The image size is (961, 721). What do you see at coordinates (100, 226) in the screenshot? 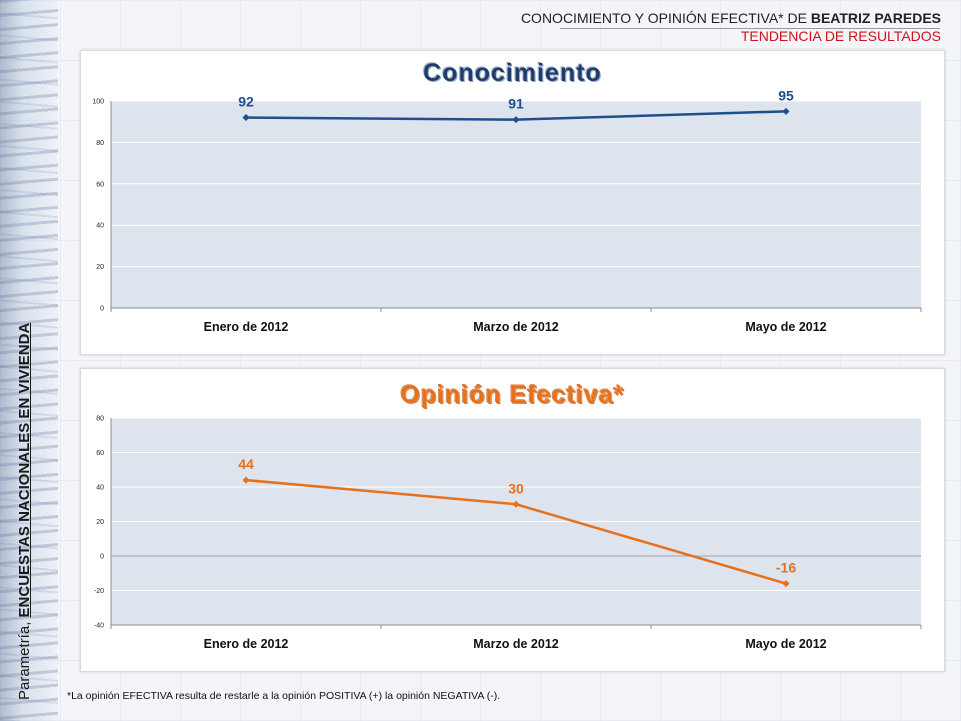
I see `conocimiento-ytick-label: 40` at bounding box center [100, 226].